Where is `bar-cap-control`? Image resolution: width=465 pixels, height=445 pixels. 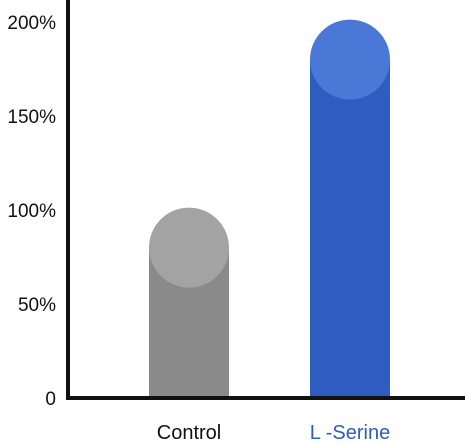 bar-cap-control is located at coordinates (189, 247).